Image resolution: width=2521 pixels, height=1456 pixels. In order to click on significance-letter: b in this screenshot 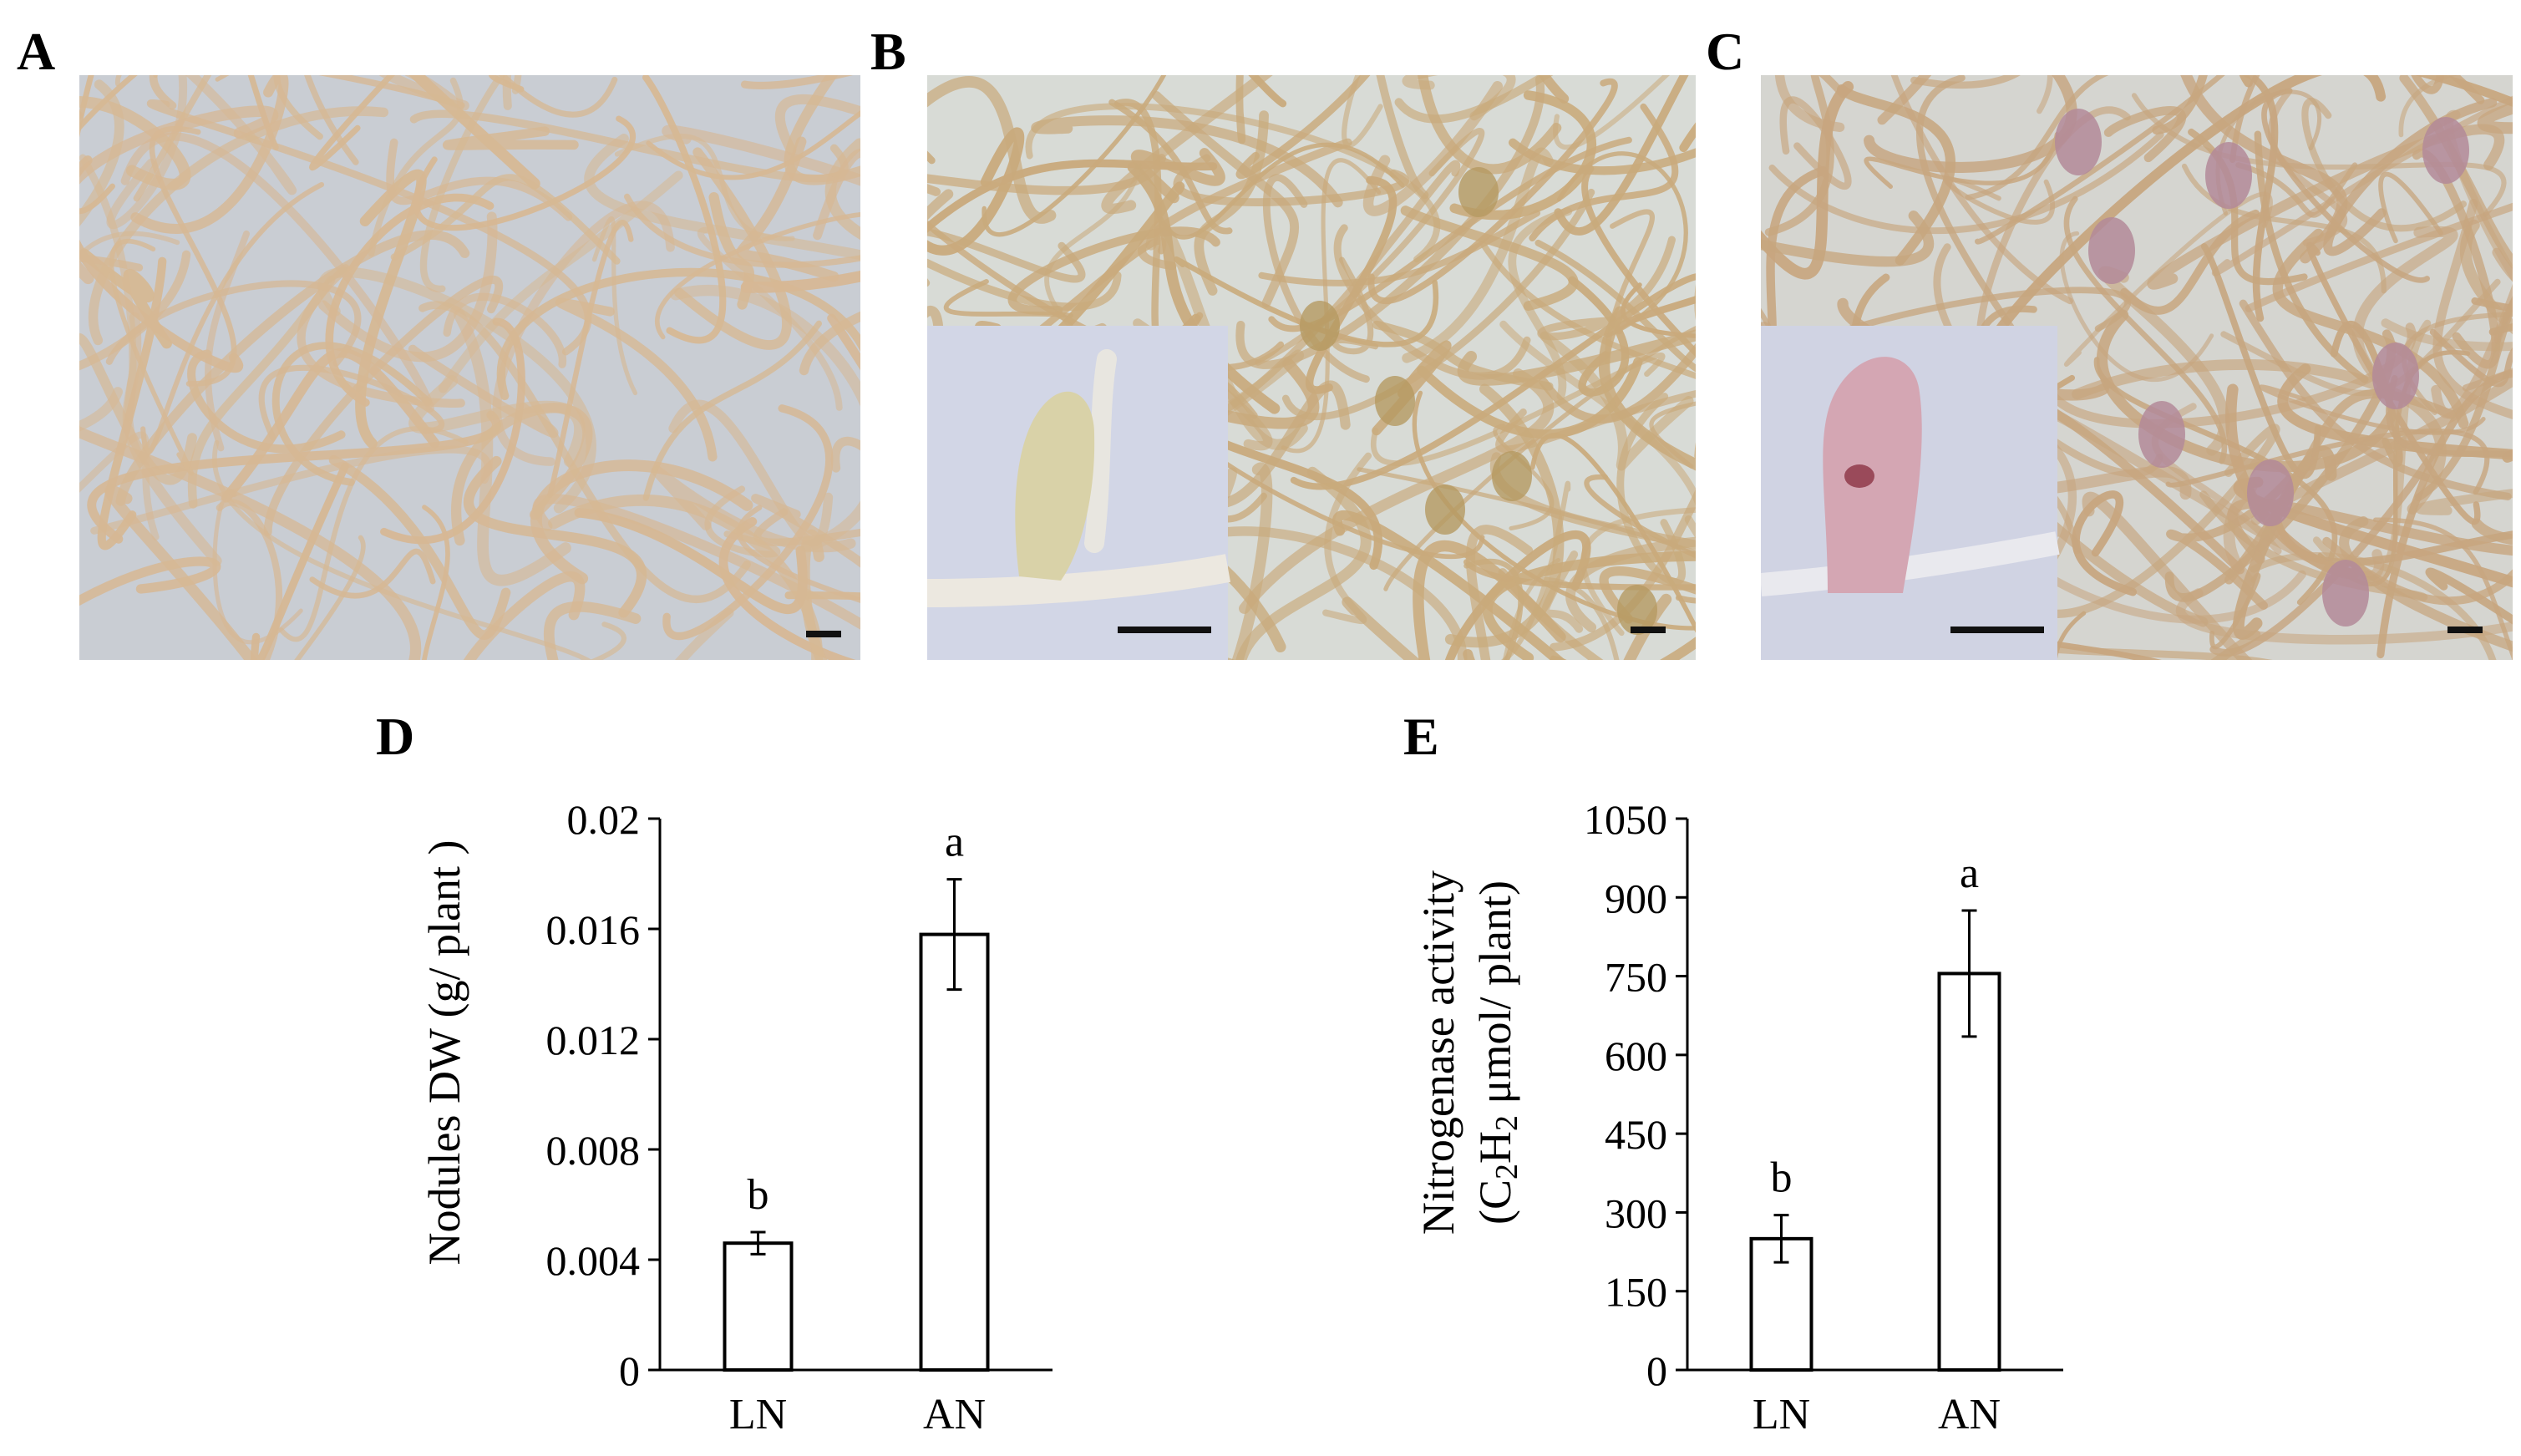, I will do `click(758, 1195)`.